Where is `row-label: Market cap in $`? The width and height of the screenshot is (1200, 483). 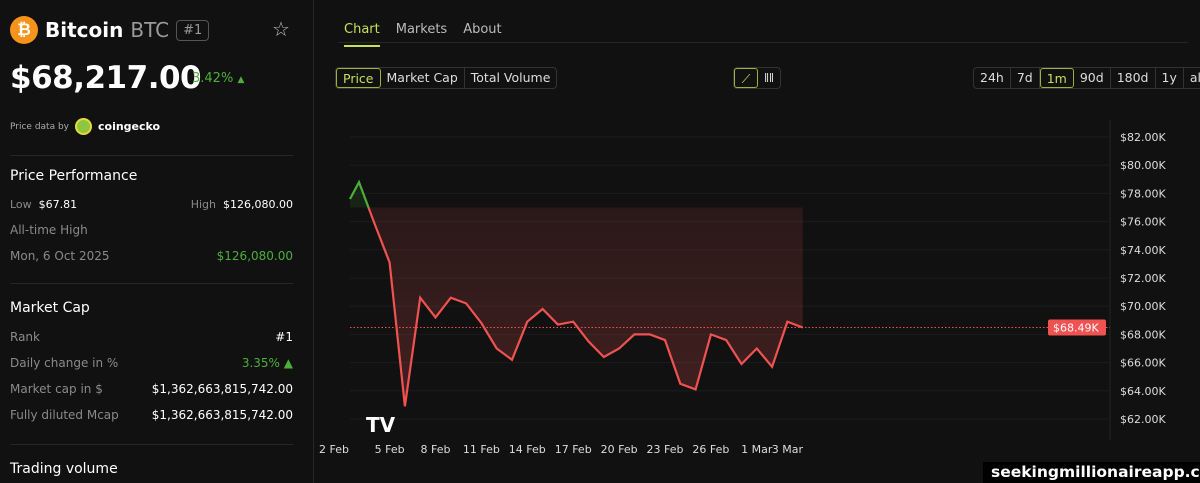
row-label: Market cap in $ is located at coordinates (56, 389).